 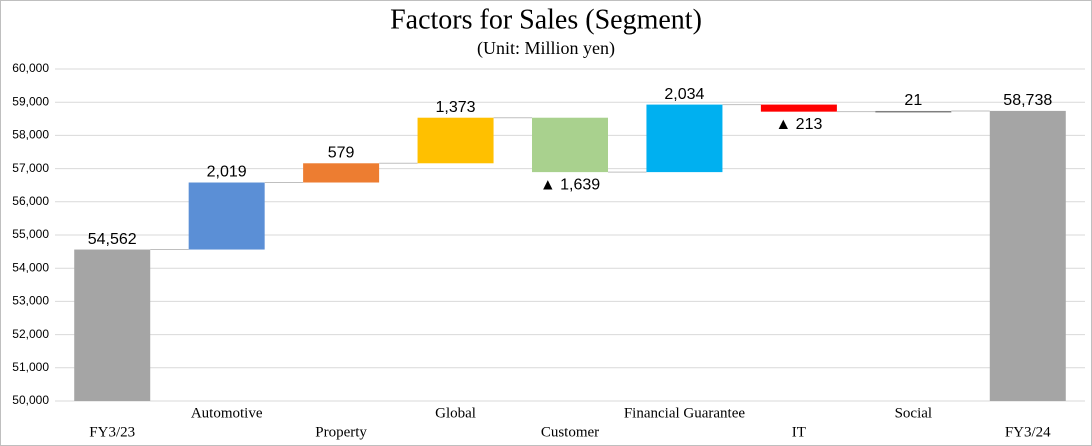 I want to click on y-tick-label: 51,000, so click(x=30, y=367).